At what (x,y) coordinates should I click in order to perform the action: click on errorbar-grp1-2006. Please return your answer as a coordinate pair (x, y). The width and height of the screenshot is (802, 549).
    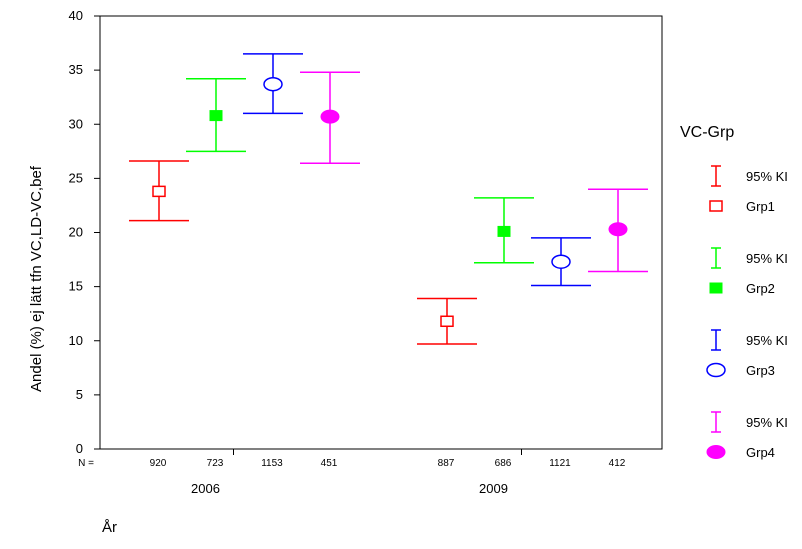
    Looking at the image, I should click on (159, 191).